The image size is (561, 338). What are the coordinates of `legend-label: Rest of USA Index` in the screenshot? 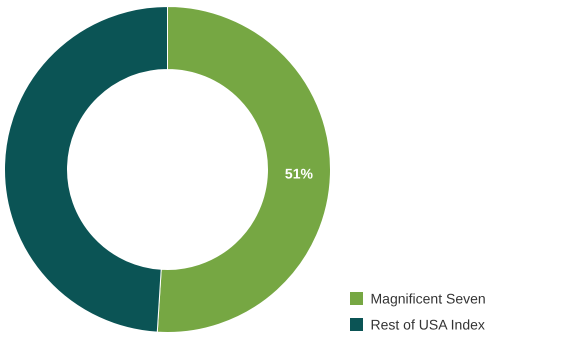 It's located at (427, 324).